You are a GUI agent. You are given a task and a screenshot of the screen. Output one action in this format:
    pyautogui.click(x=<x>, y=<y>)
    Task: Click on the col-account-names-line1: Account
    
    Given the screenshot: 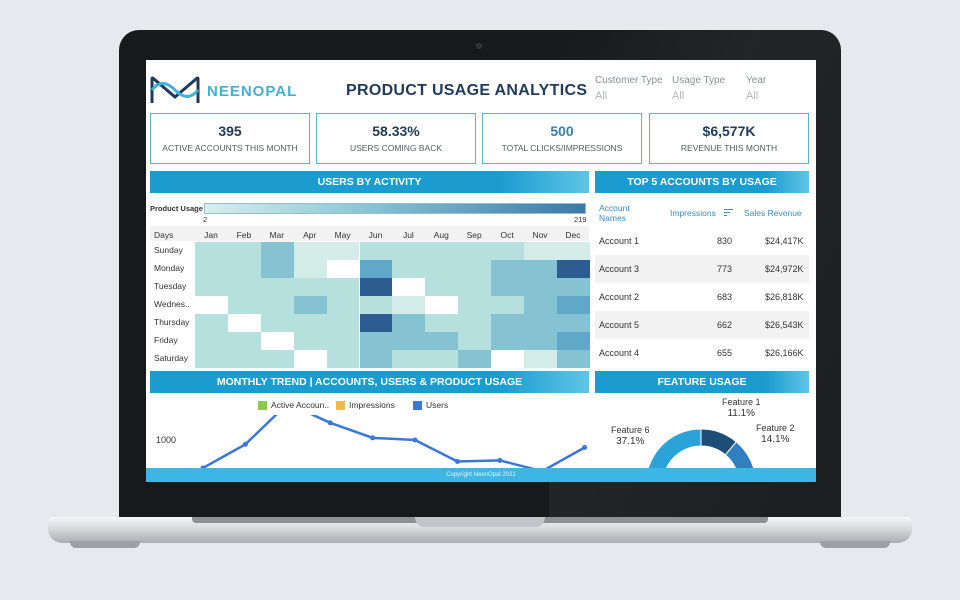 What is the action you would take?
    pyautogui.click(x=614, y=208)
    